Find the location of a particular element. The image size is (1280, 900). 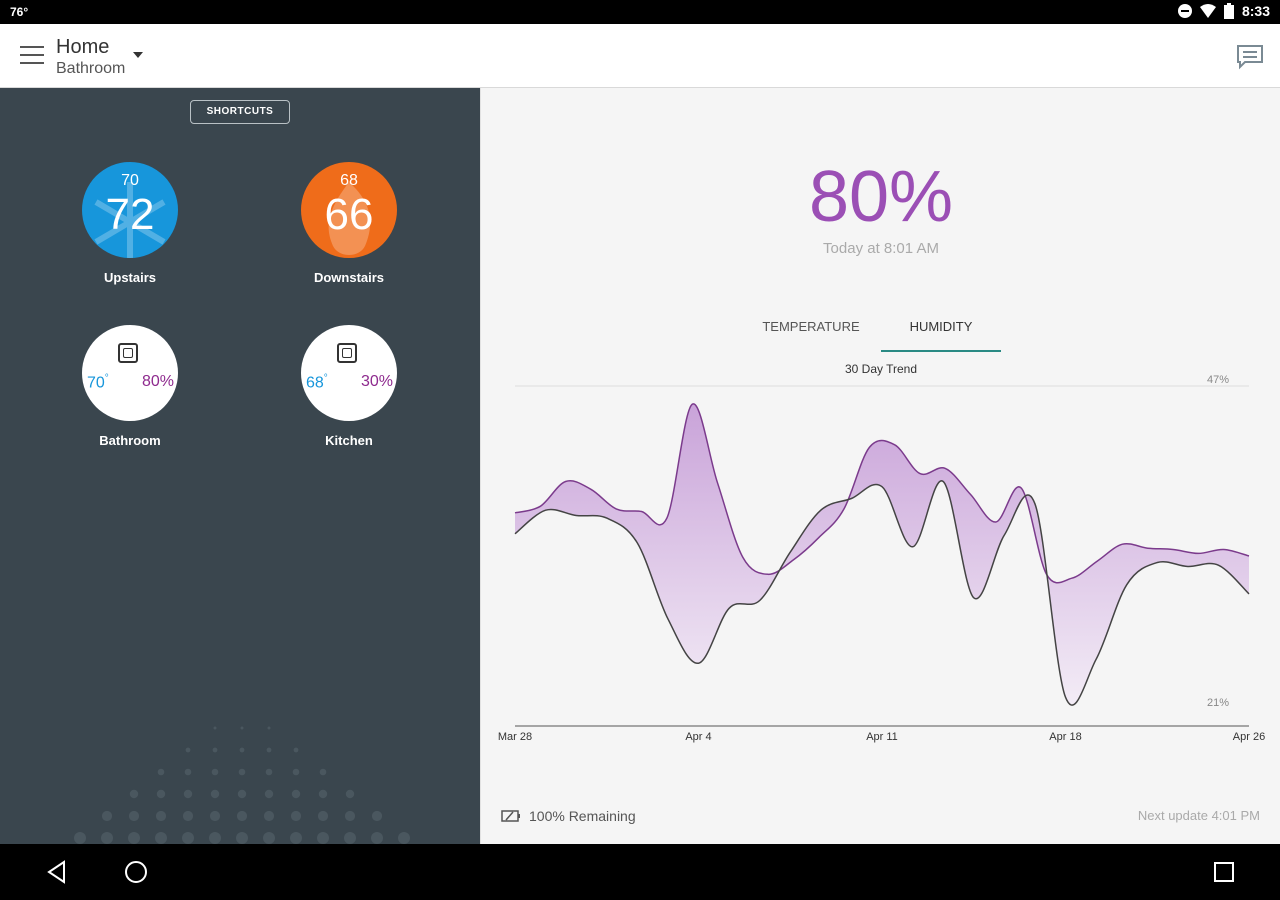

flame-icon is located at coordinates (349, 218).